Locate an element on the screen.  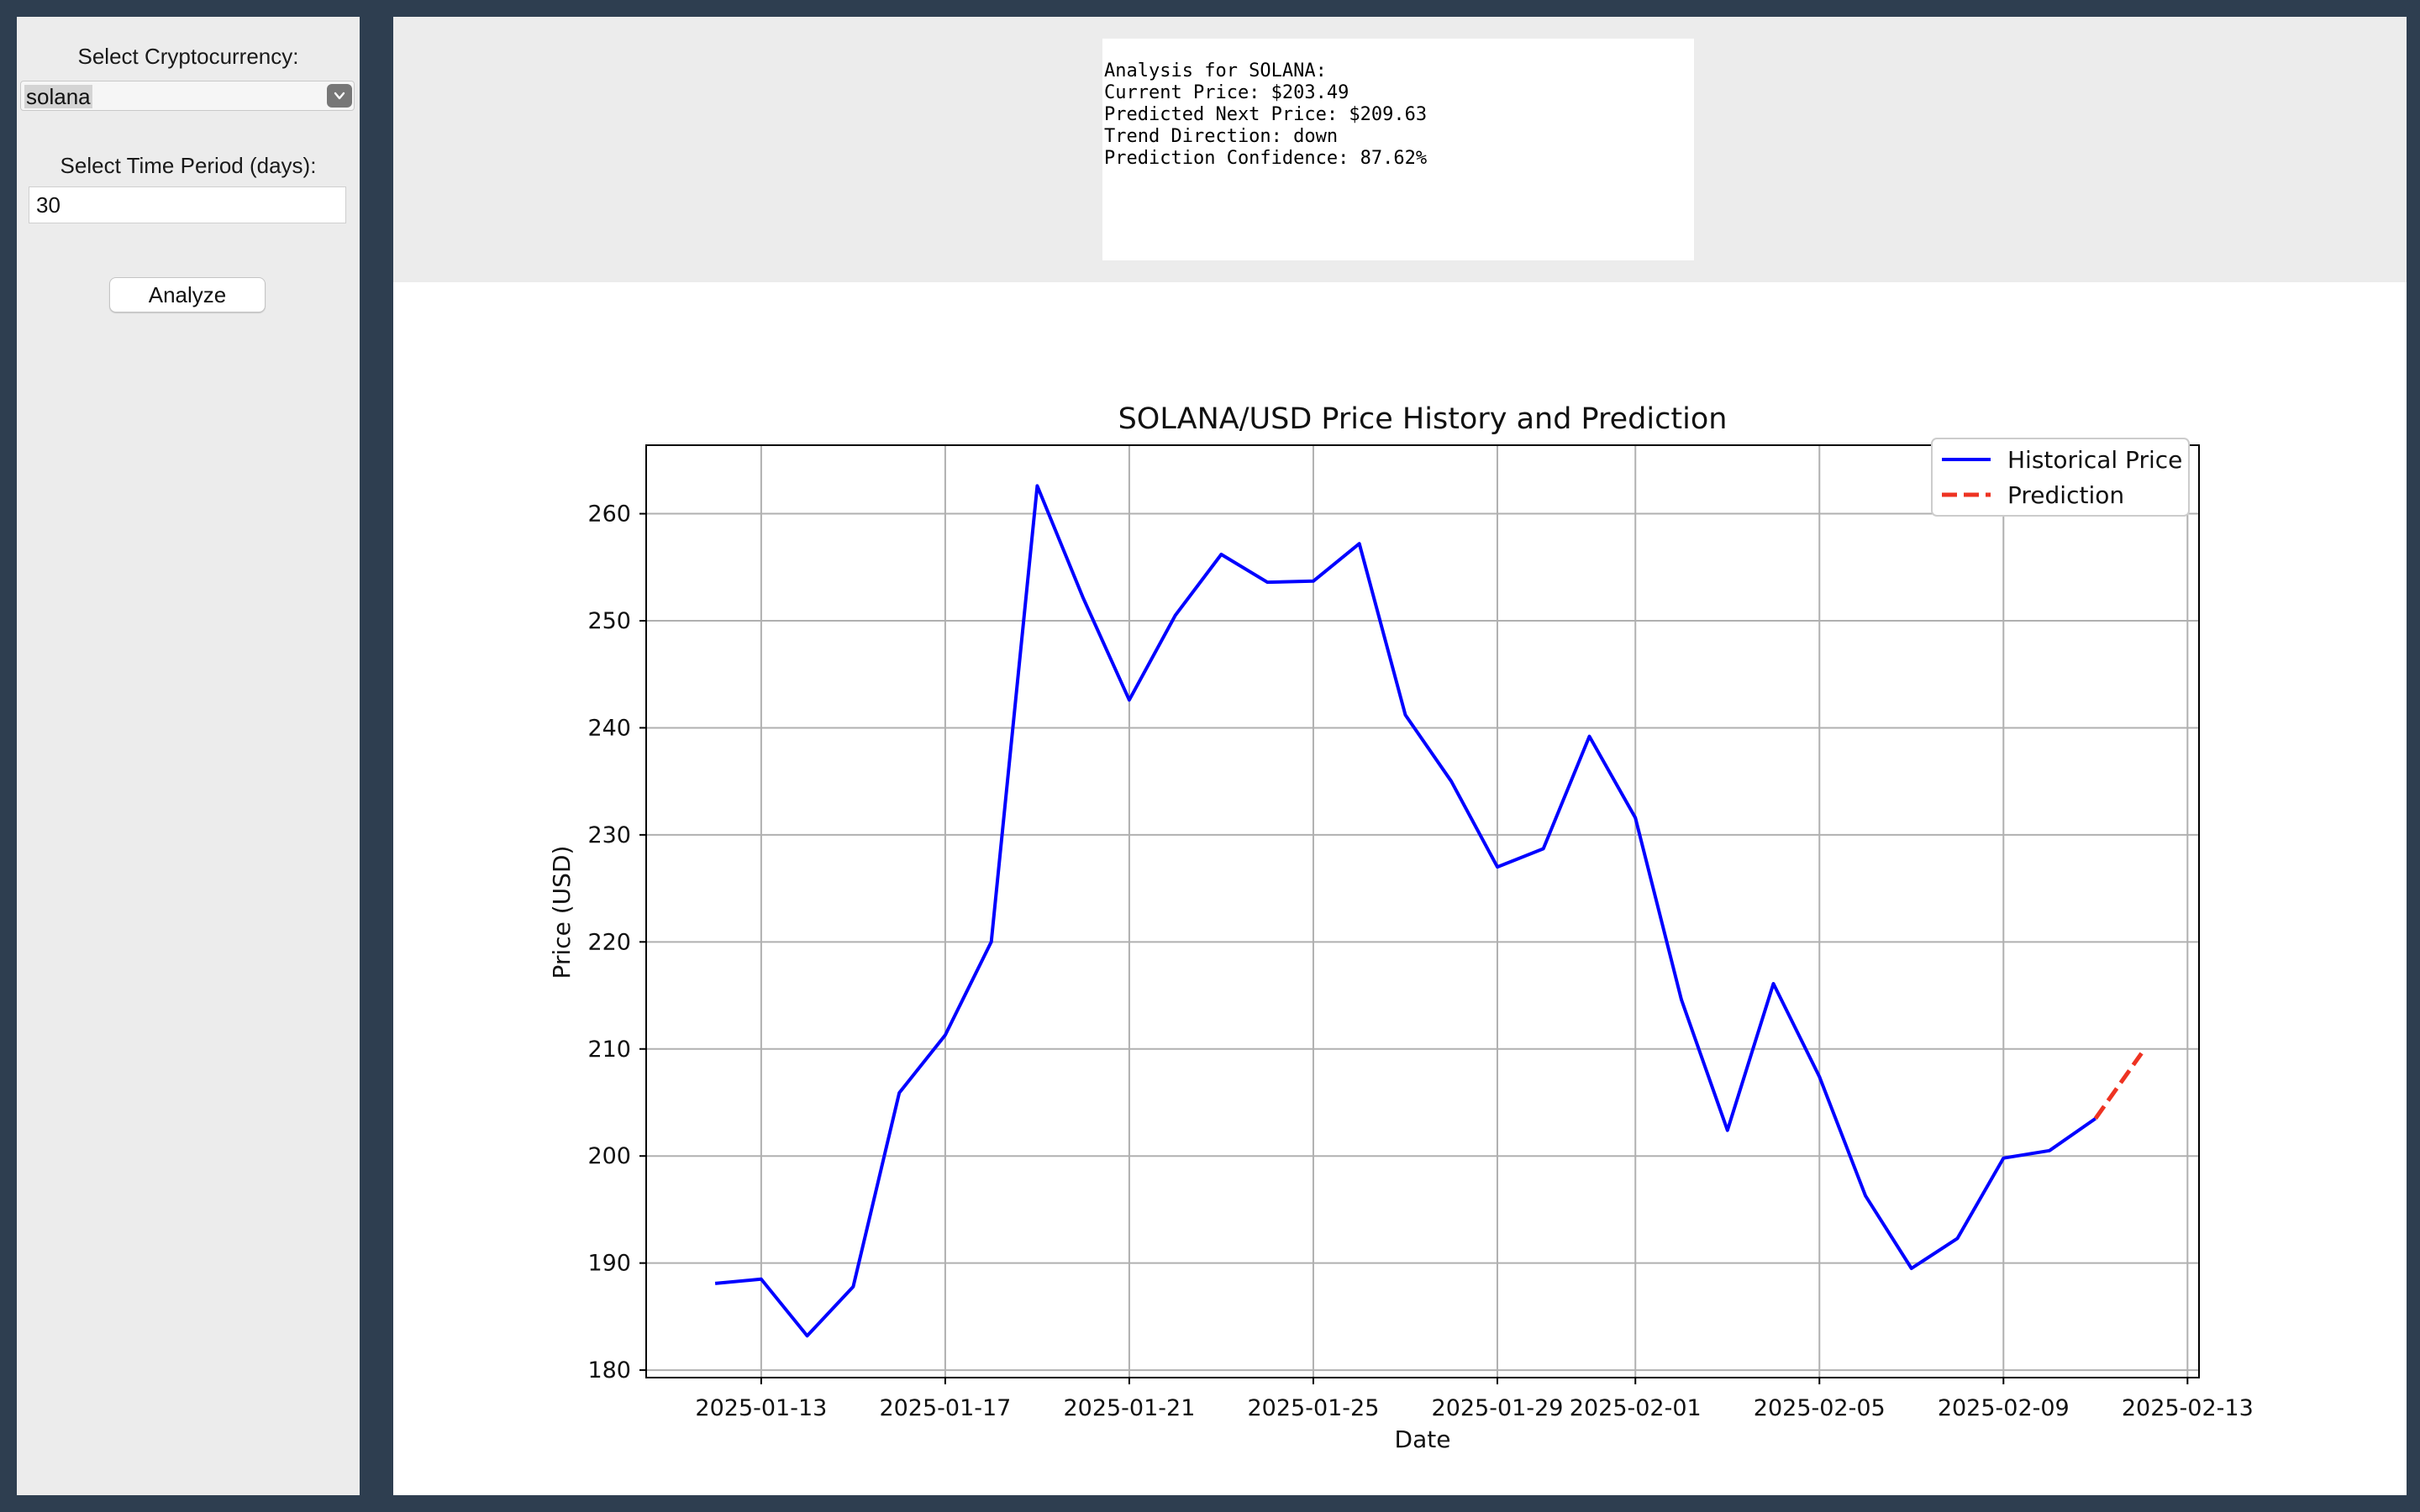
analysis-line-current-price: Current Price: $203.49 is located at coordinates (1226, 92).